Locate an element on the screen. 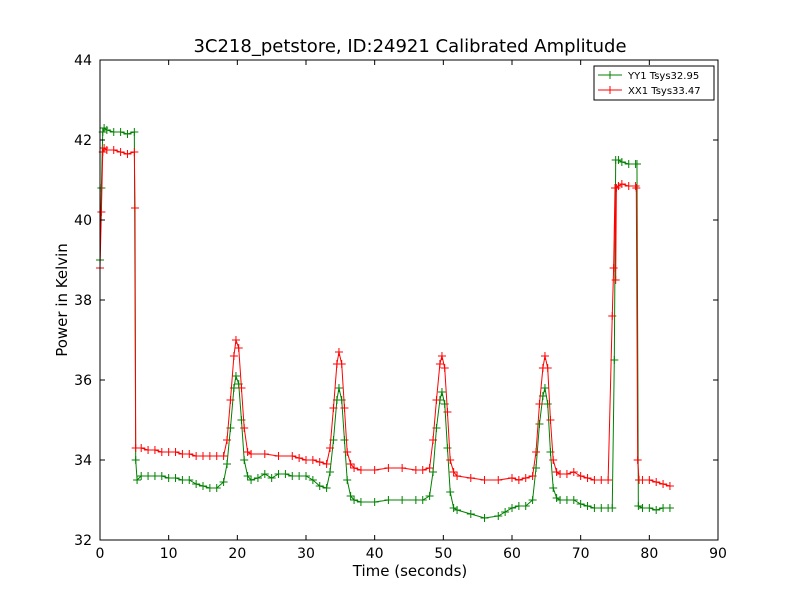 The width and height of the screenshot is (800, 600). x-tick-label: 20 is located at coordinates (237, 554).